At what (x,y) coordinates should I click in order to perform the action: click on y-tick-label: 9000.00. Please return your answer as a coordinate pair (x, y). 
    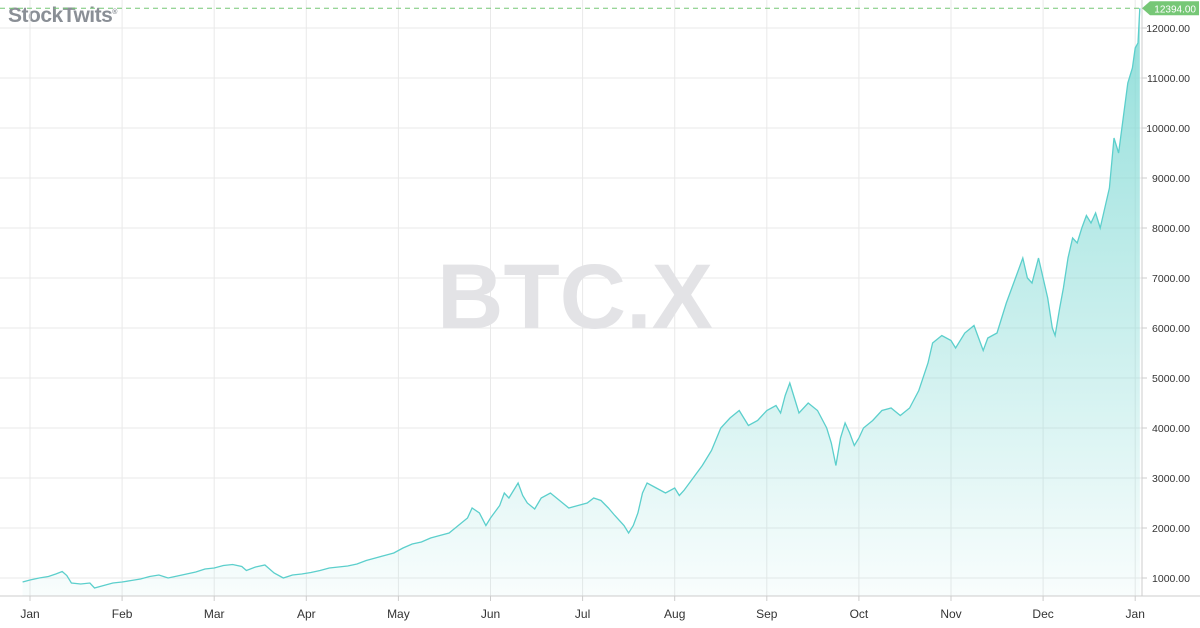
    Looking at the image, I should click on (1171, 179).